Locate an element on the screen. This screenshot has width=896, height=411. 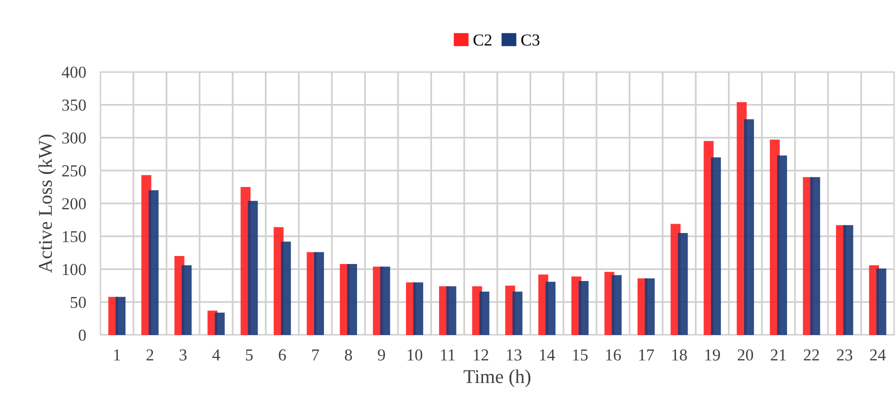
x-tick-label: 11 is located at coordinates (448, 354).